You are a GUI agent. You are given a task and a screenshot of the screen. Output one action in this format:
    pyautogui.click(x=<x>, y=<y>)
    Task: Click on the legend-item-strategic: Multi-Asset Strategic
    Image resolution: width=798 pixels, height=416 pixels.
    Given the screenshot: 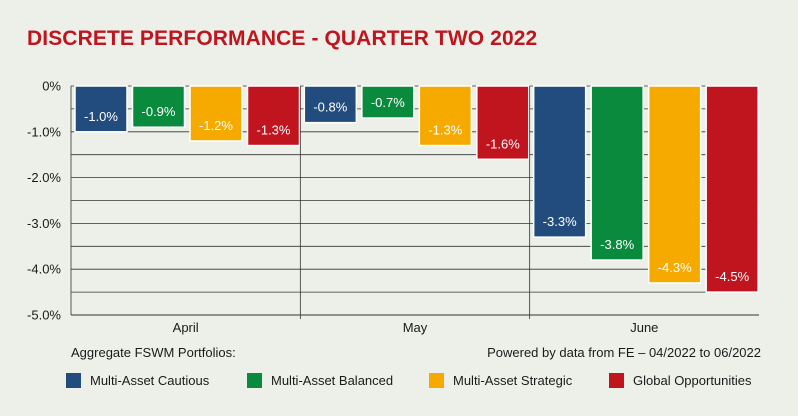 What is the action you would take?
    pyautogui.click(x=500, y=380)
    